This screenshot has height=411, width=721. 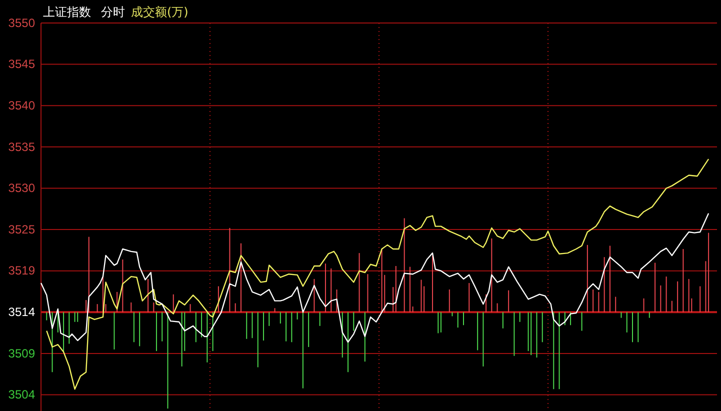 What do you see at coordinates (22, 188) in the screenshot?
I see `y-tick-label: 3530` at bounding box center [22, 188].